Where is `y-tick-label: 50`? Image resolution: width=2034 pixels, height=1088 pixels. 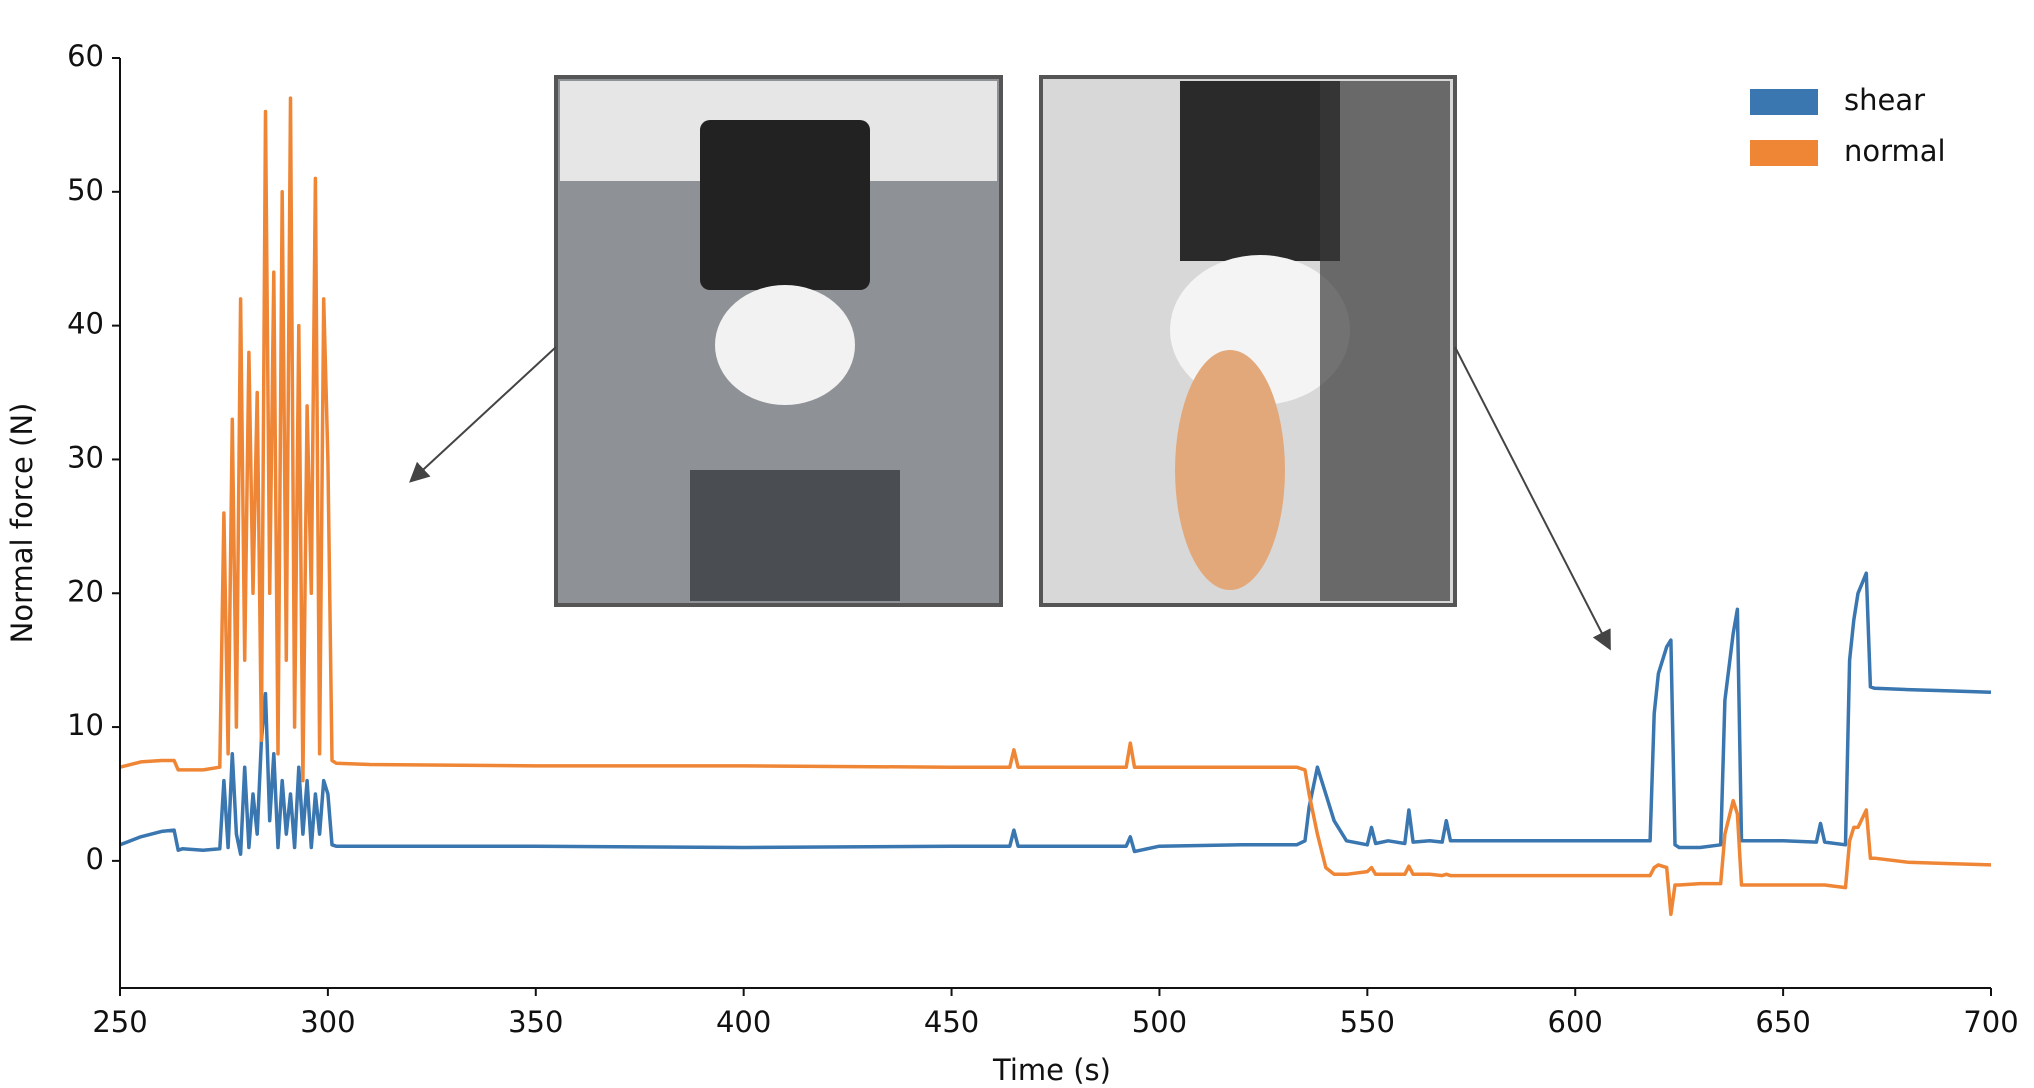 y-tick-label: 50 is located at coordinates (85, 190).